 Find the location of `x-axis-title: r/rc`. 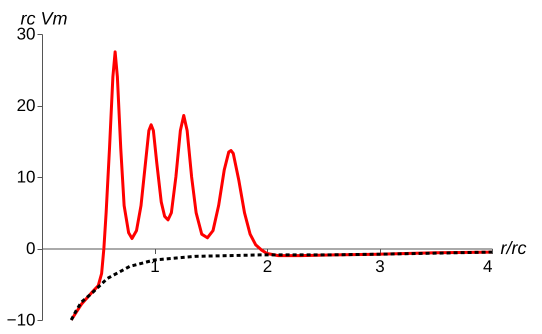

x-axis-title: r/rc is located at coordinates (513, 248).